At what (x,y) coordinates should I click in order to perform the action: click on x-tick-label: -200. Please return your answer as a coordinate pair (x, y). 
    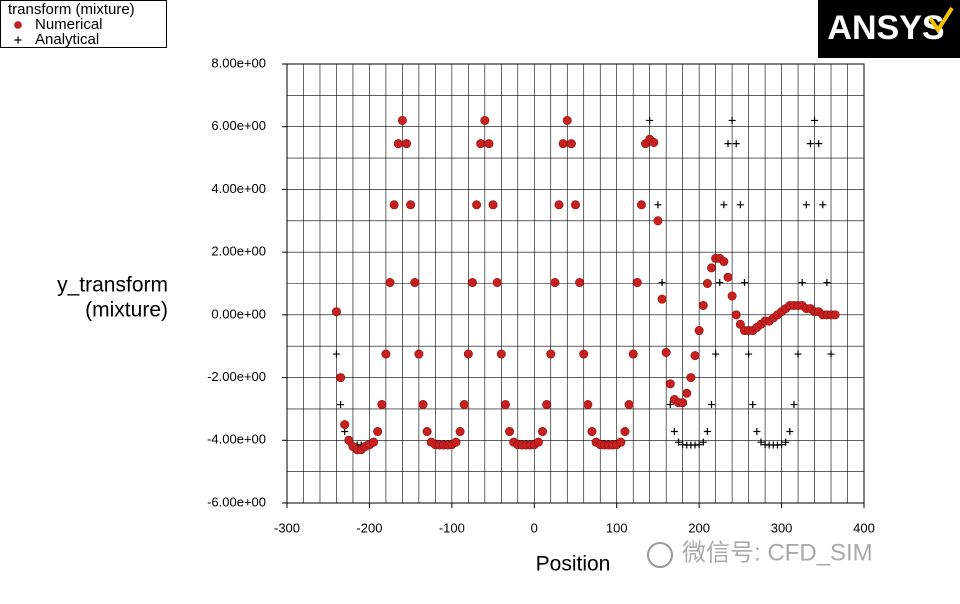
    Looking at the image, I should click on (369, 527).